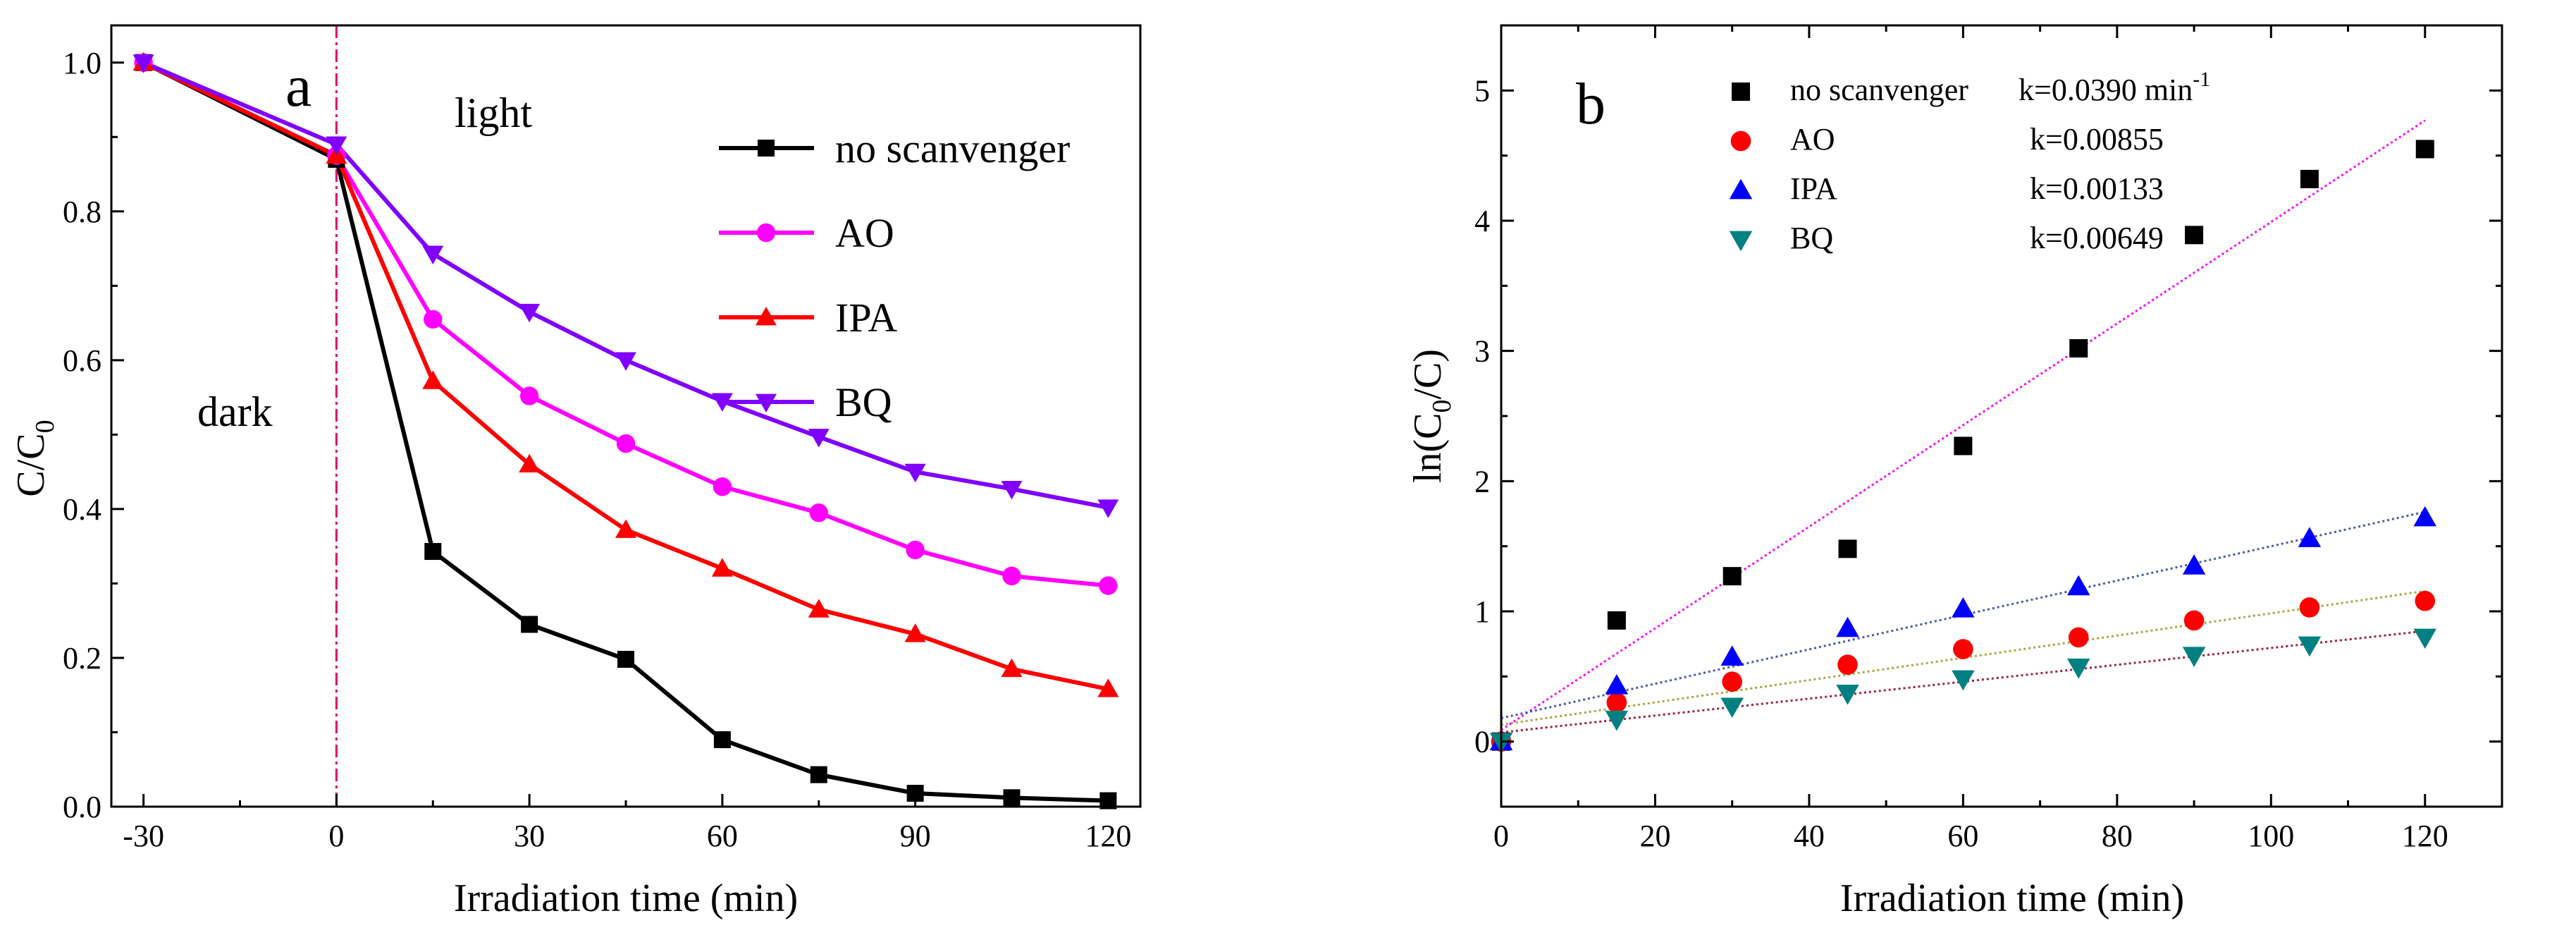  What do you see at coordinates (529, 836) in the screenshot?
I see `panel-a-x-tick-label: 30` at bounding box center [529, 836].